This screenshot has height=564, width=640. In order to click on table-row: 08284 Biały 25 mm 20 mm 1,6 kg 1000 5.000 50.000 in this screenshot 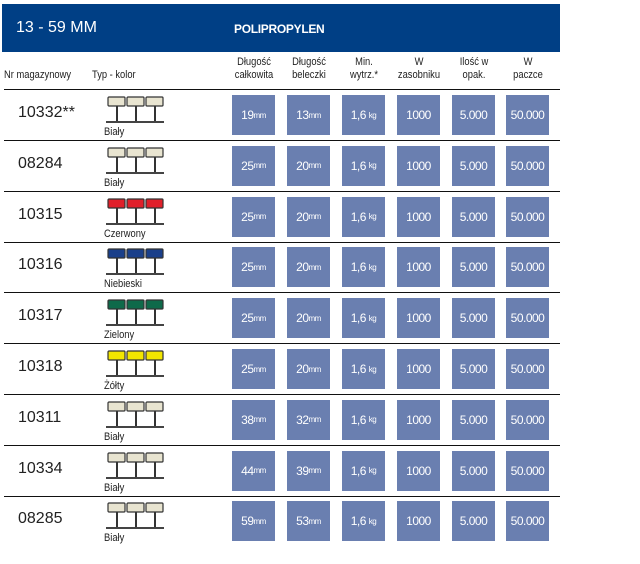, I will do `click(320, 166)`.